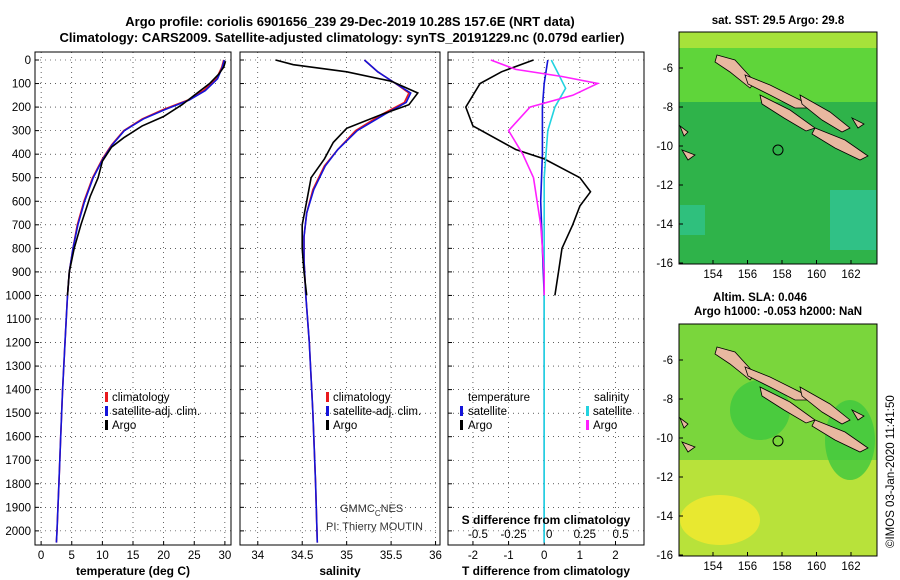  Describe the element at coordinates (18, 414) in the screenshot. I see `depth-tick-label: 1500` at that location.